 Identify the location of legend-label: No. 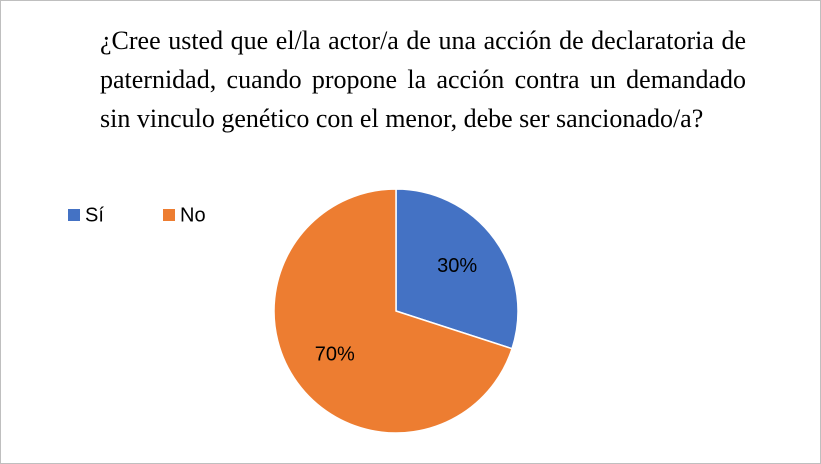
(193, 215).